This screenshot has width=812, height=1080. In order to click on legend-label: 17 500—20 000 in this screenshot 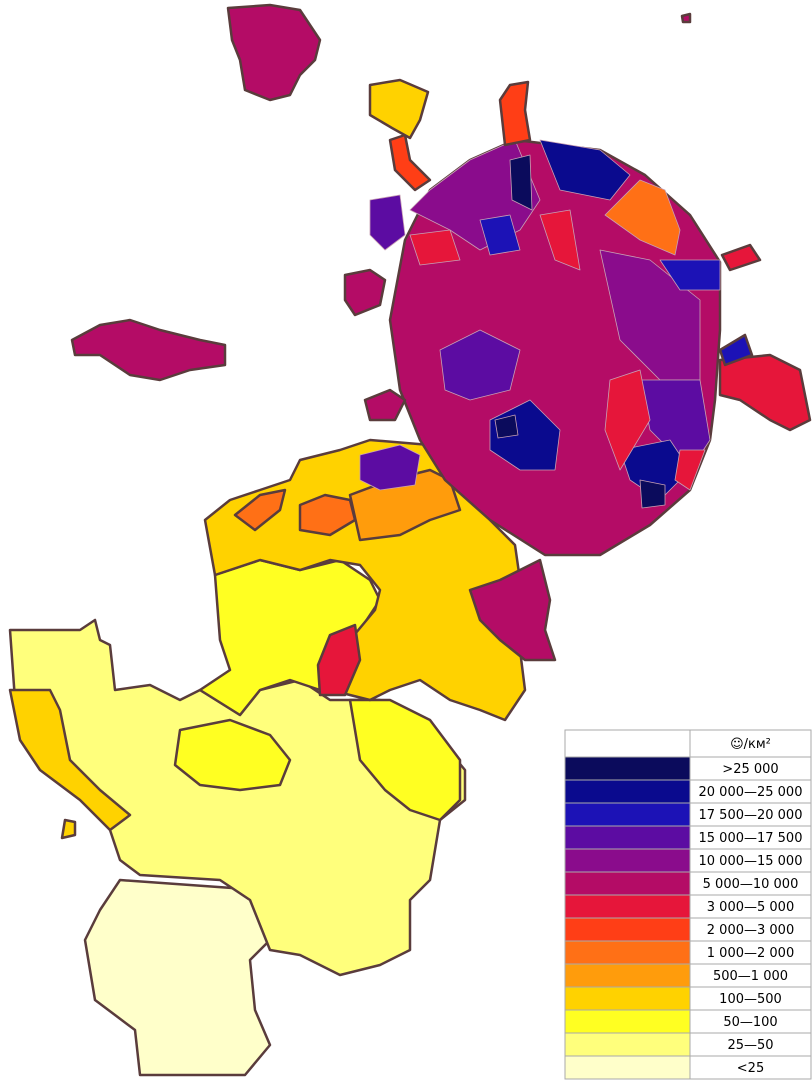, I will do `click(751, 815)`.